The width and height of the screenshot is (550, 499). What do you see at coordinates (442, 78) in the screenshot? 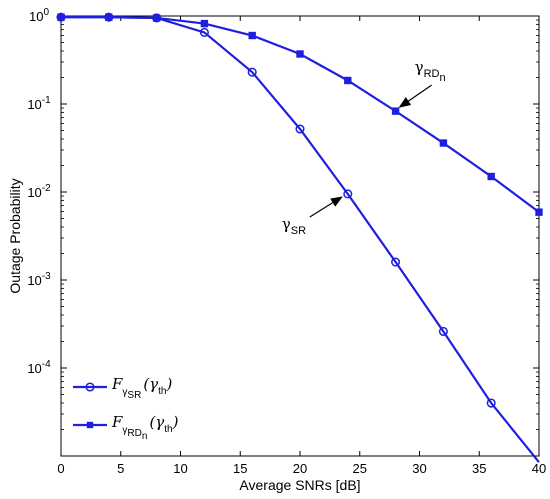
I see `annotation-subsub: n` at bounding box center [442, 78].